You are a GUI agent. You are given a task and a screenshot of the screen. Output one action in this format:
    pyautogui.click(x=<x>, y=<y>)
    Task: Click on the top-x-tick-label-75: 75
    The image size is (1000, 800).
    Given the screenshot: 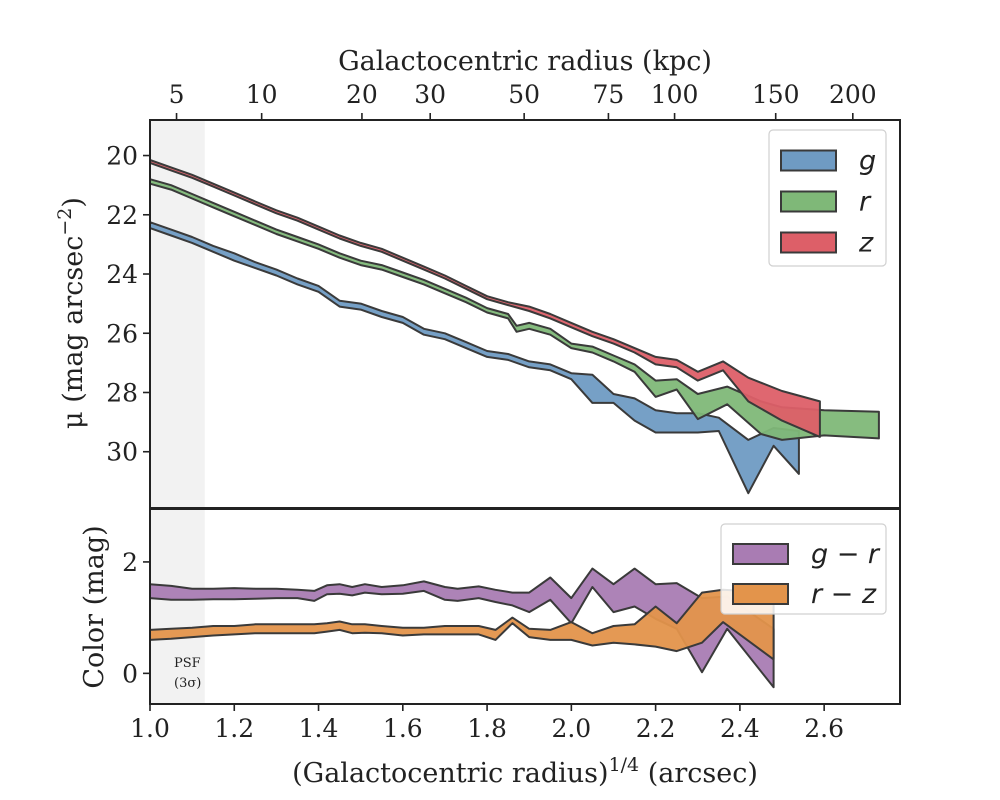 What is the action you would take?
    pyautogui.click(x=609, y=94)
    